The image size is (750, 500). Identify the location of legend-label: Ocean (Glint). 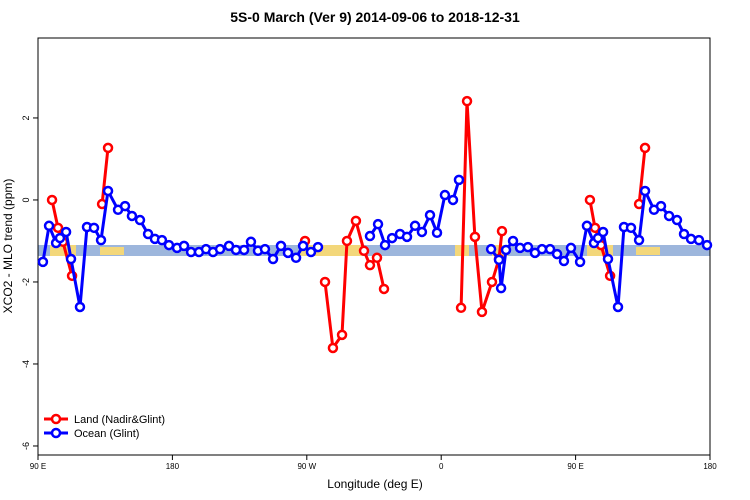
(106, 434).